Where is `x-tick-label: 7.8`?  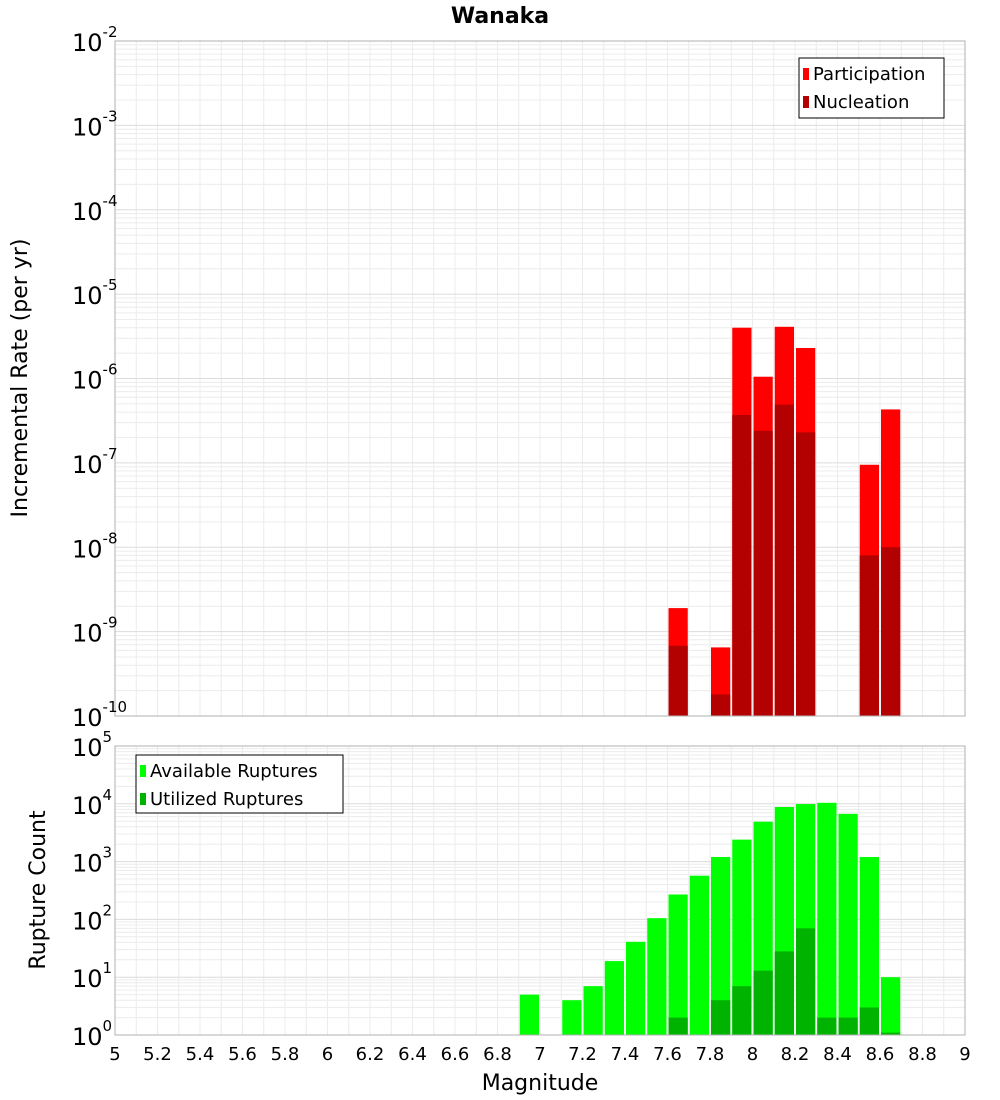
x-tick-label: 7.8 is located at coordinates (710, 1054).